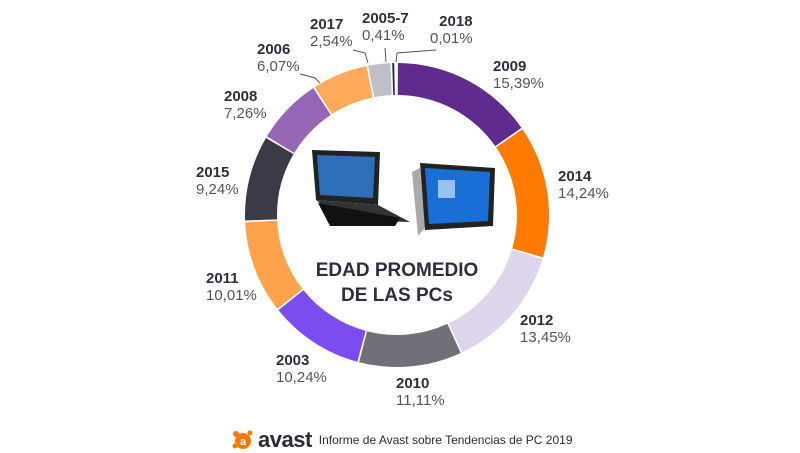 This screenshot has width=800, height=453. I want to click on label-2015: 2015 9,24%, so click(217, 181).